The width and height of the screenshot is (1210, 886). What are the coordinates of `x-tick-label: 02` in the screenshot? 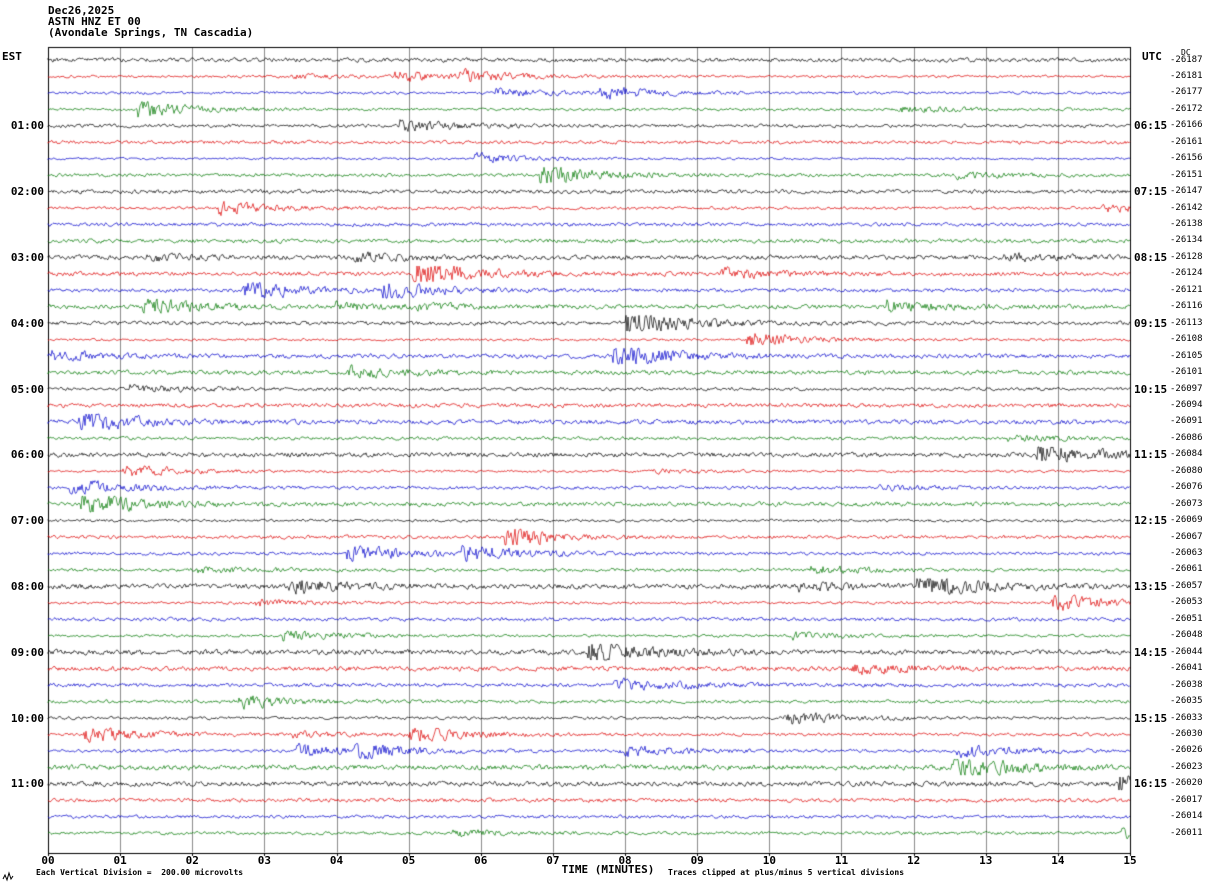 It's located at (192, 860).